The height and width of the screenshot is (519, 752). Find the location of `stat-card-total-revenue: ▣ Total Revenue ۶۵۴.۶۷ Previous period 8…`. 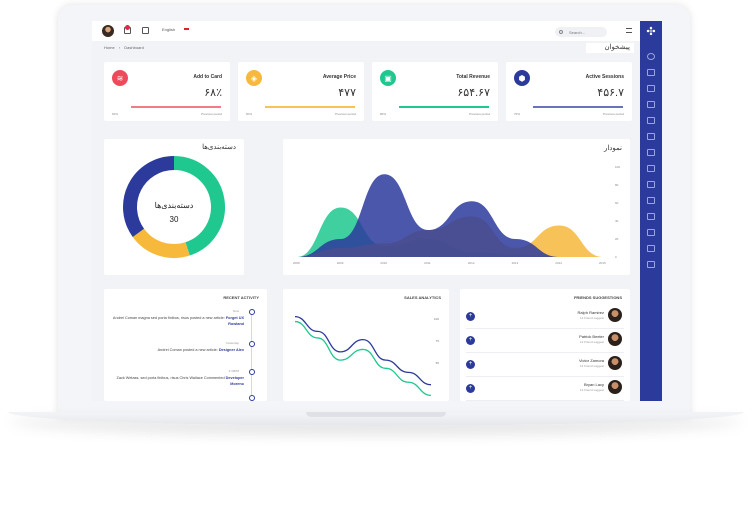

stat-card-total-revenue: ▣ Total Revenue ۶۵۴.۶۷ Previous period 8… is located at coordinates (435, 91).